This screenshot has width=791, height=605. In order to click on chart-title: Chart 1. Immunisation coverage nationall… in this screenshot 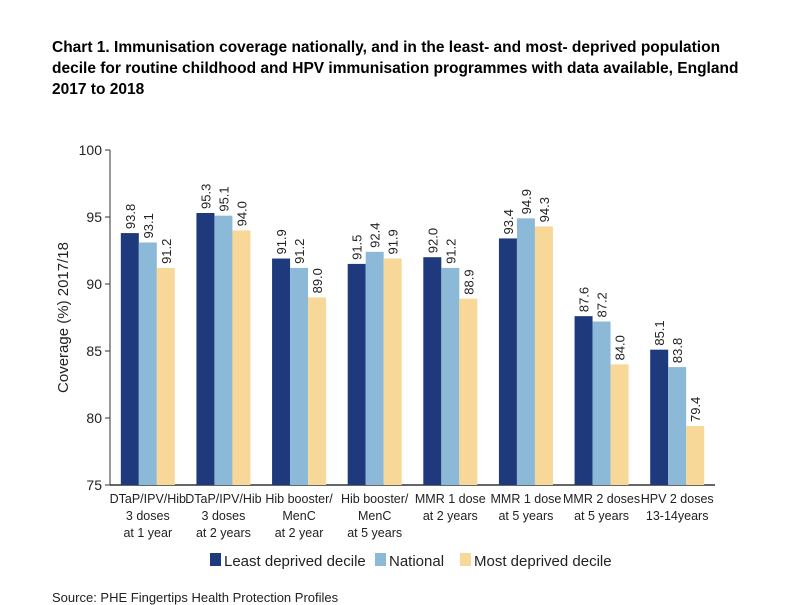, I will do `click(395, 68)`.